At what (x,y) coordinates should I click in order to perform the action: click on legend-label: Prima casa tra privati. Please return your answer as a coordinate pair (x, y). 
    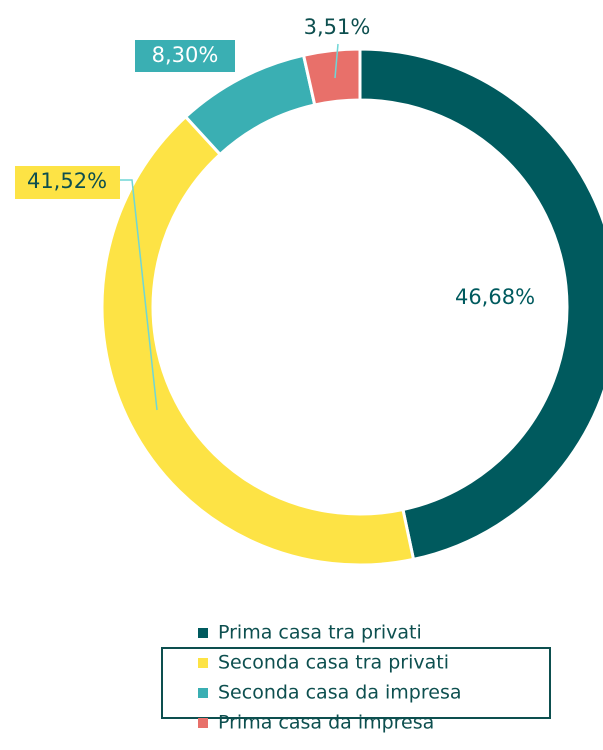
    Looking at the image, I should click on (320, 633).